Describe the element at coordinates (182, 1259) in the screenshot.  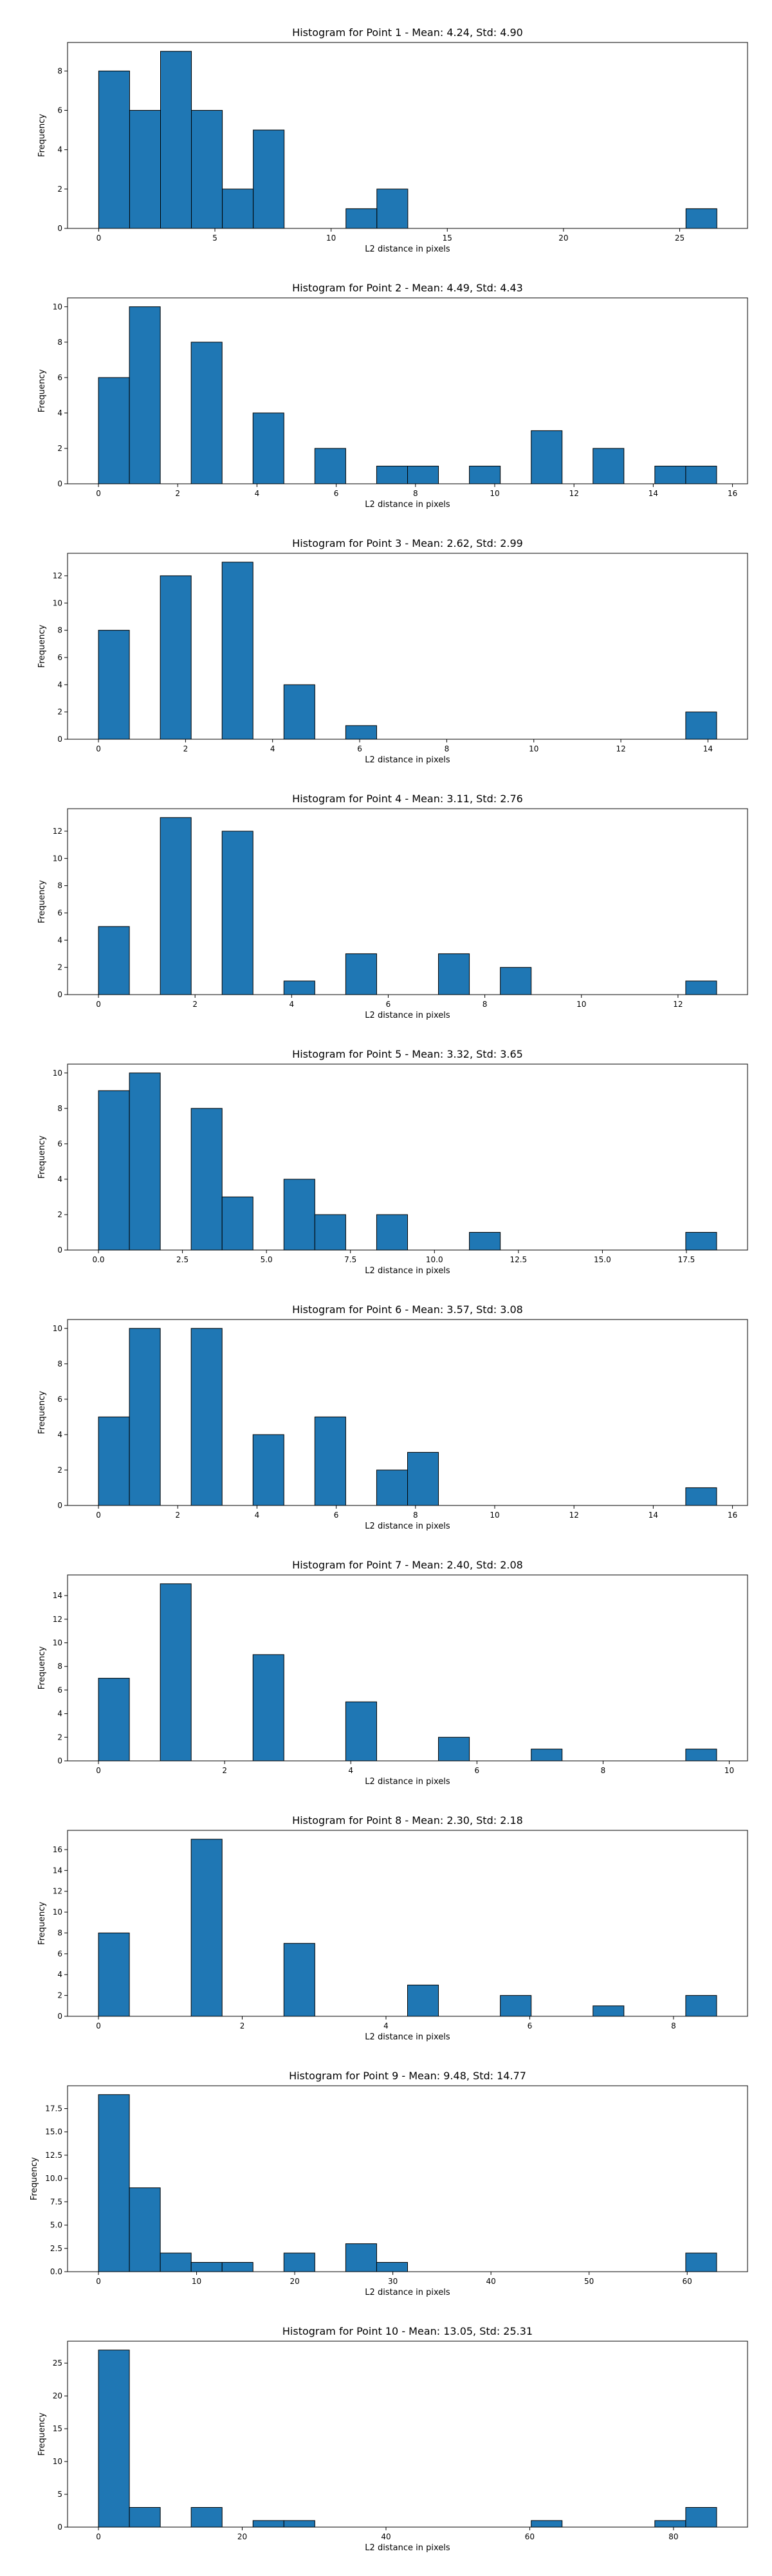
I see `x-tick-label: 2.5` at that location.